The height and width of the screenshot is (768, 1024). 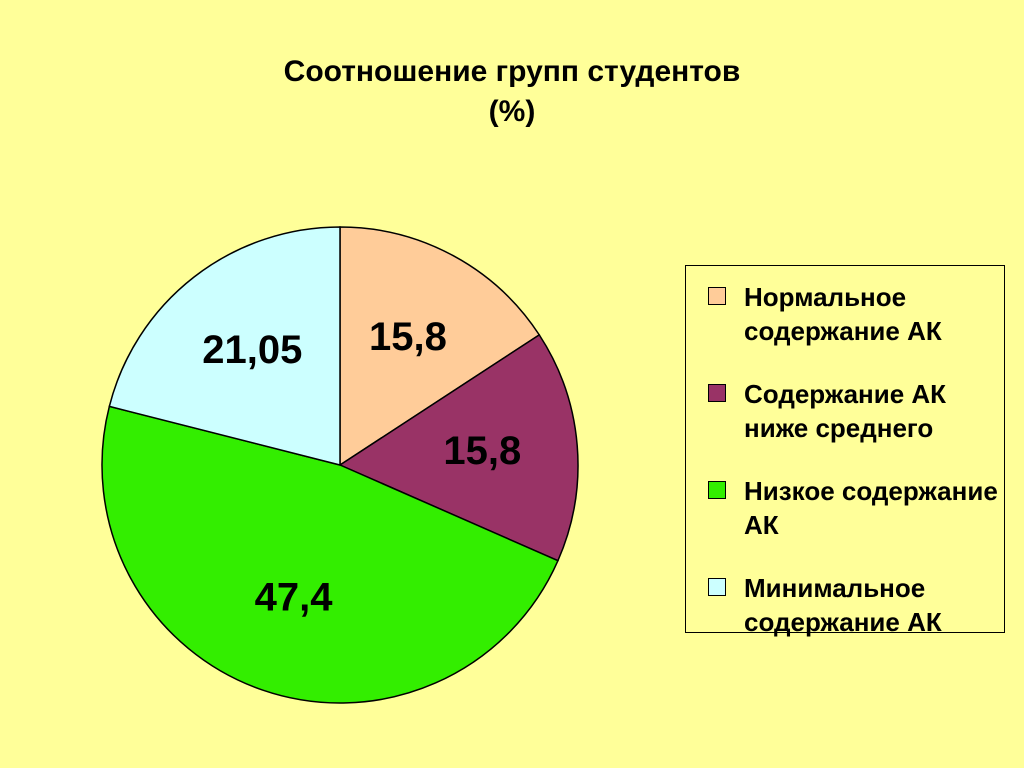 I want to click on legend-label: Минимальное содержание АК, so click(x=843, y=605).